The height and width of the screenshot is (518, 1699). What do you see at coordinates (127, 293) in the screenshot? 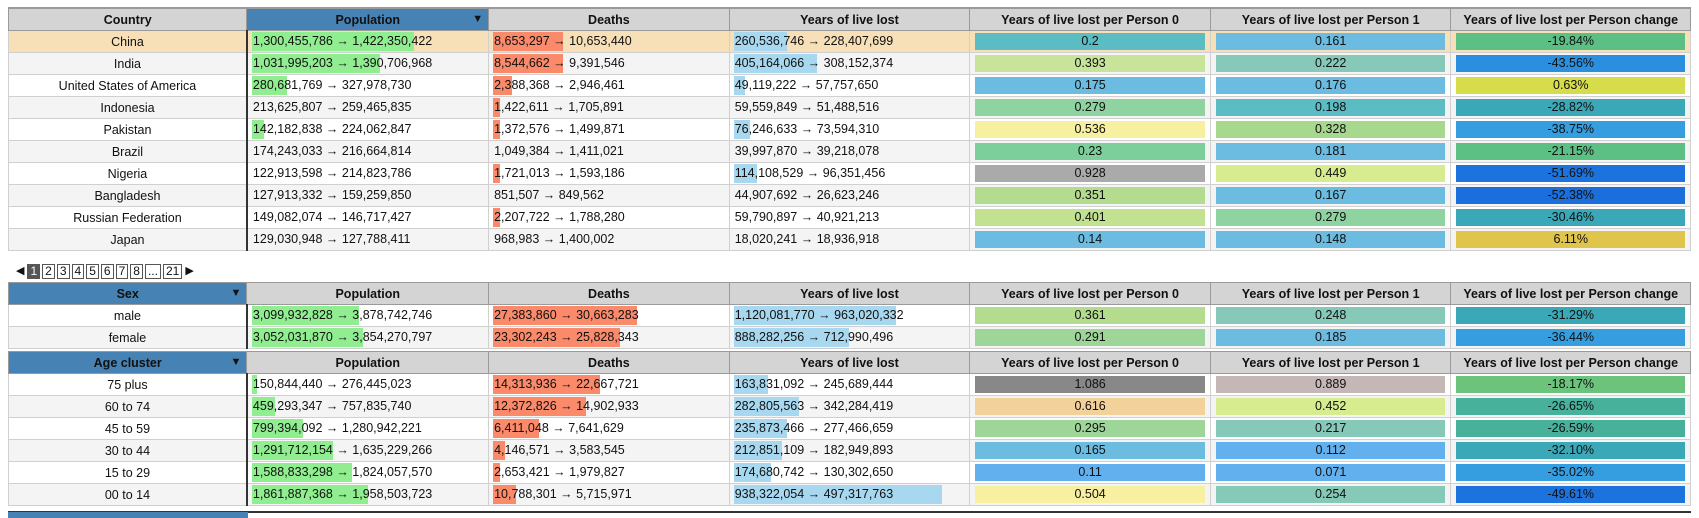
I see `column-header: Sex ▼` at bounding box center [127, 293].